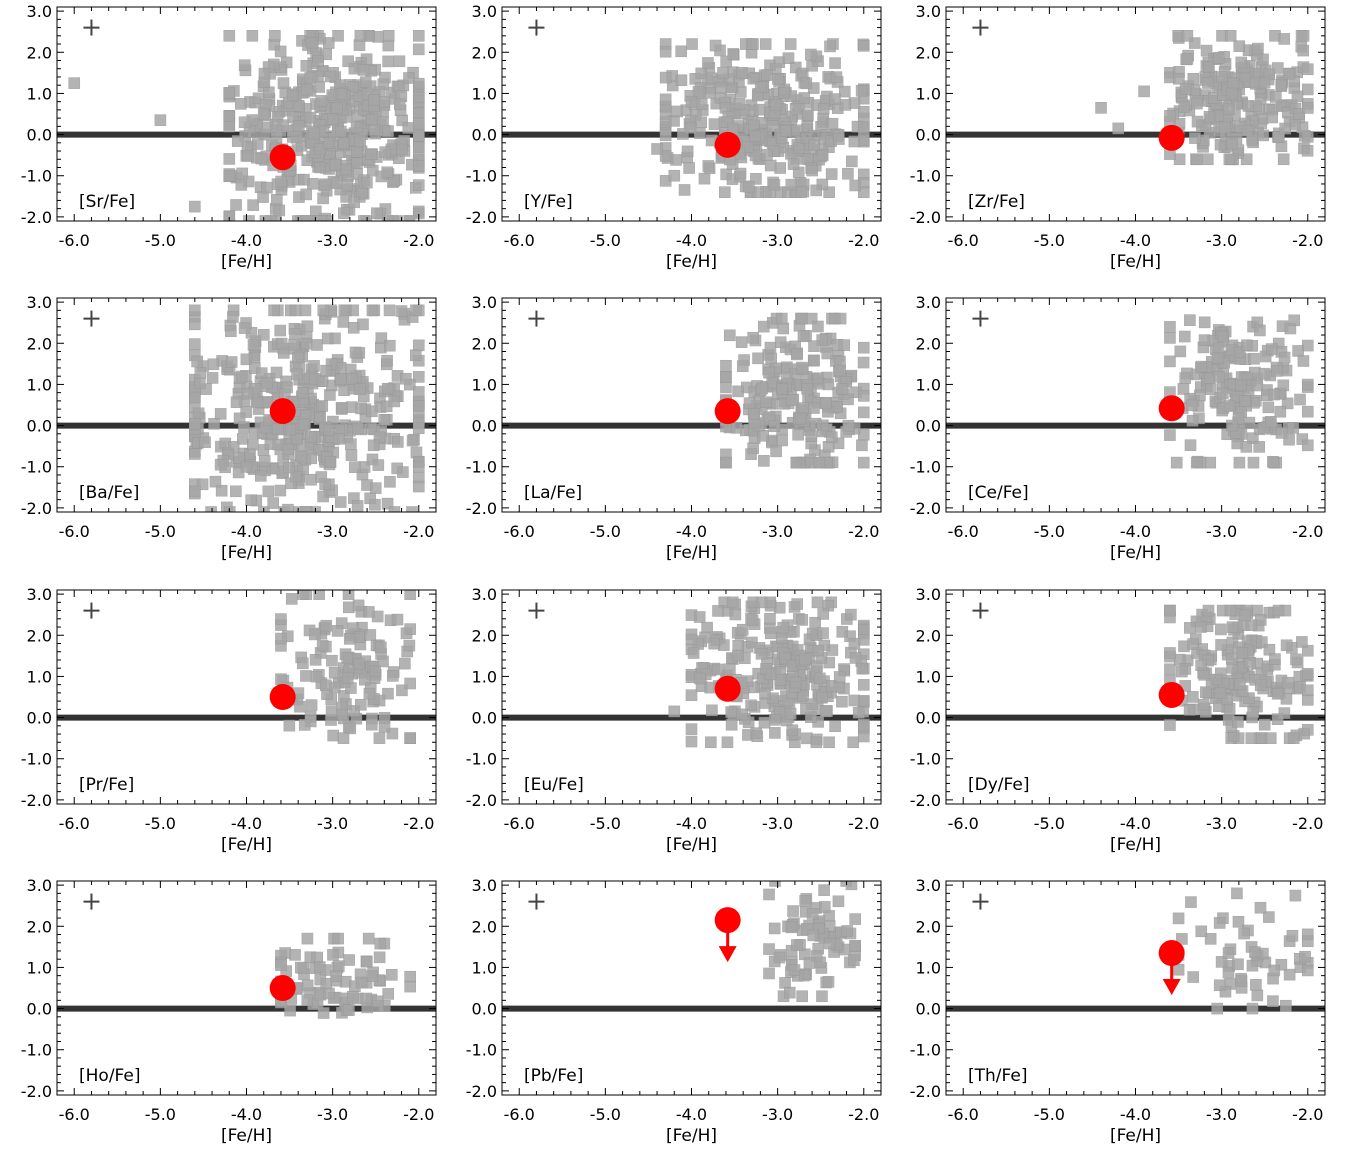  I want to click on x-tick-label: -6.0, so click(519, 240).